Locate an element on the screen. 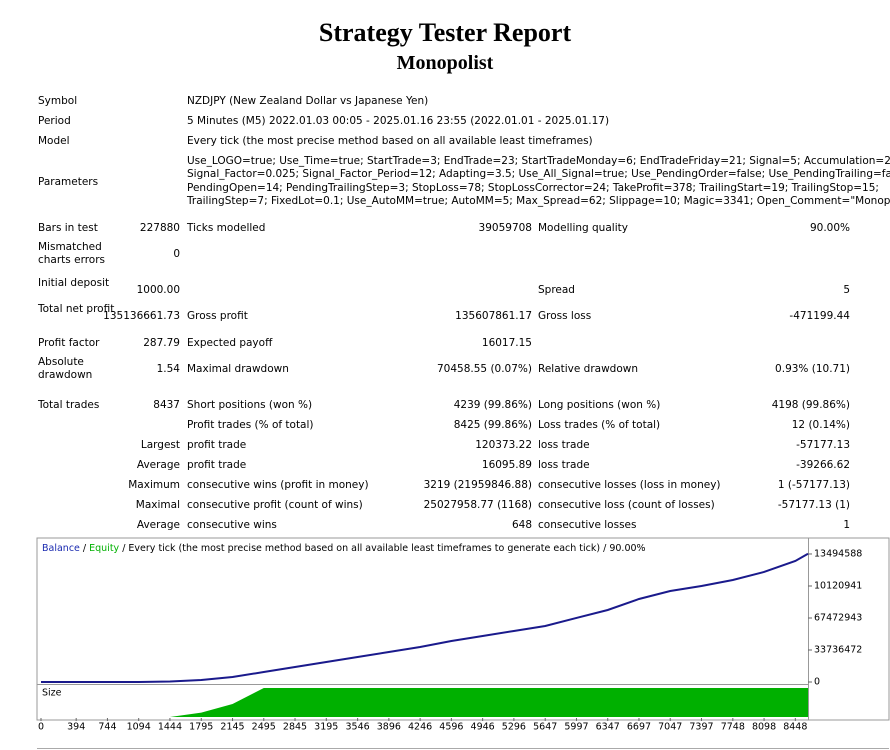 The image size is (890, 750). row-label: Initial deposit is located at coordinates (74, 283).